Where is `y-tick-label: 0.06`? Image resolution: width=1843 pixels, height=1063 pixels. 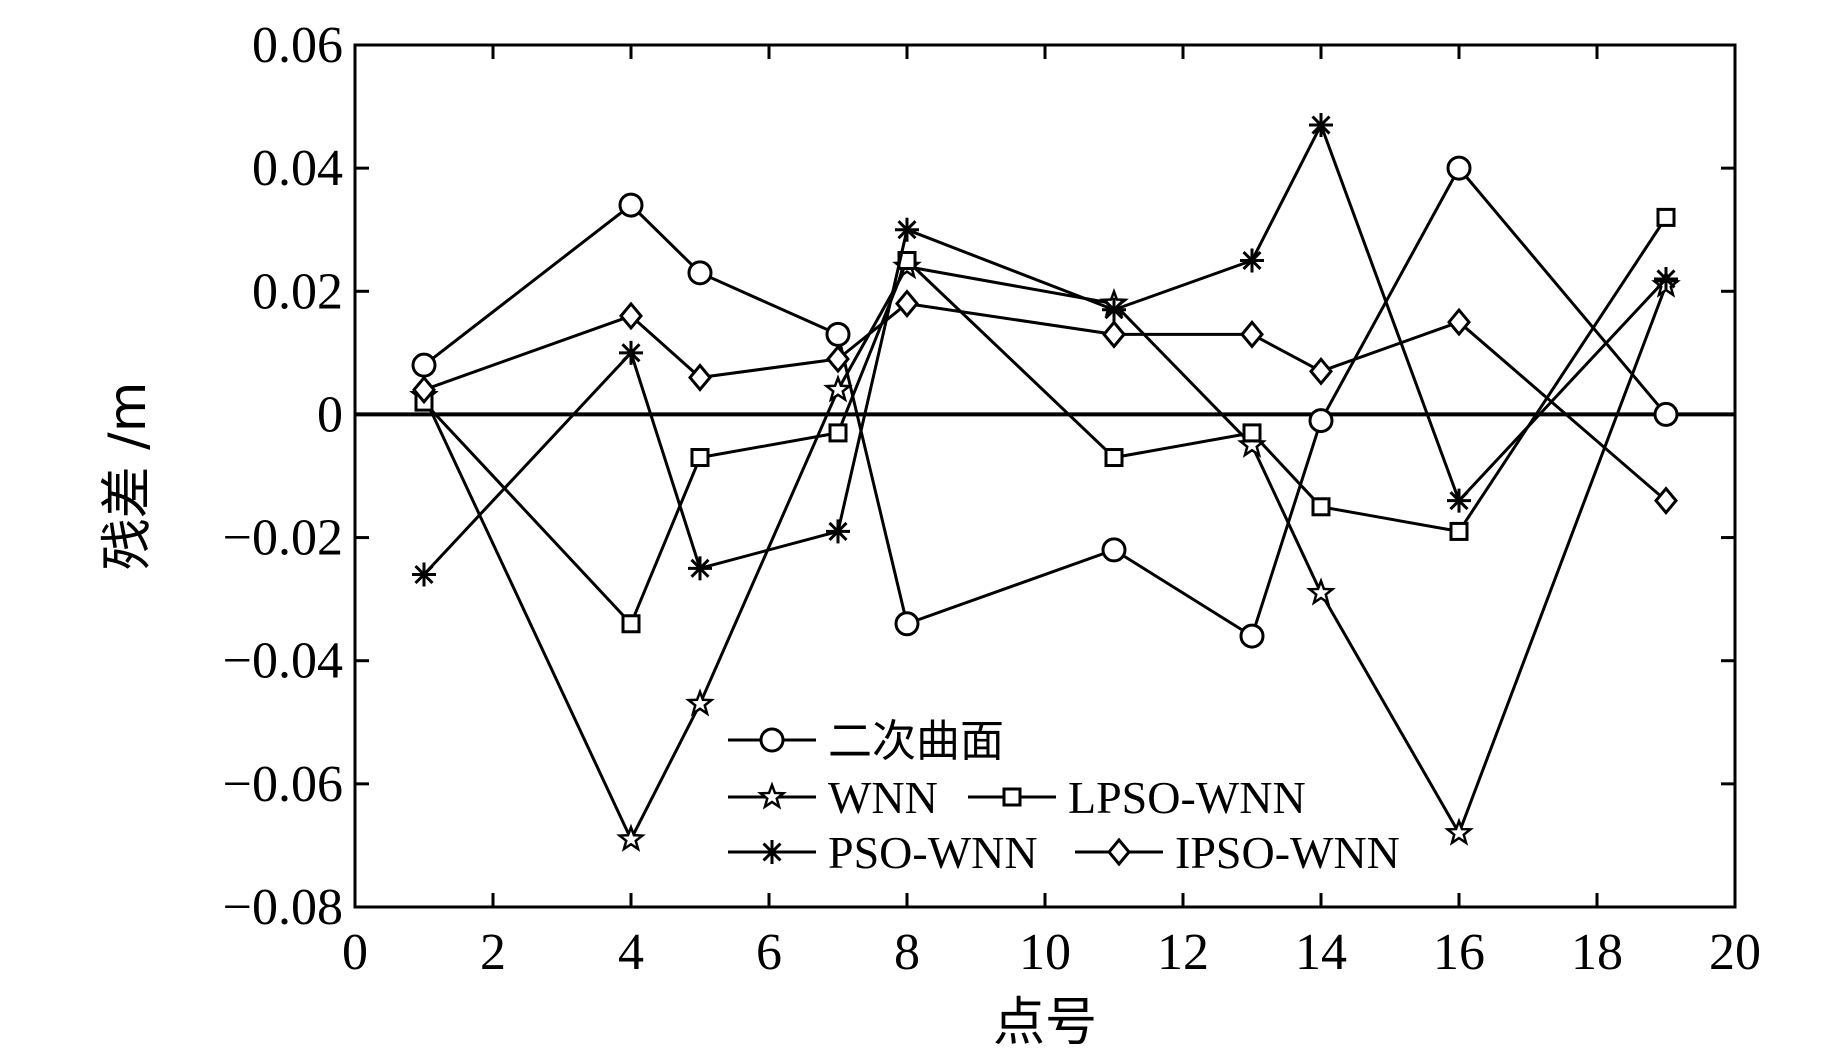 y-tick-label: 0.06 is located at coordinates (297, 45).